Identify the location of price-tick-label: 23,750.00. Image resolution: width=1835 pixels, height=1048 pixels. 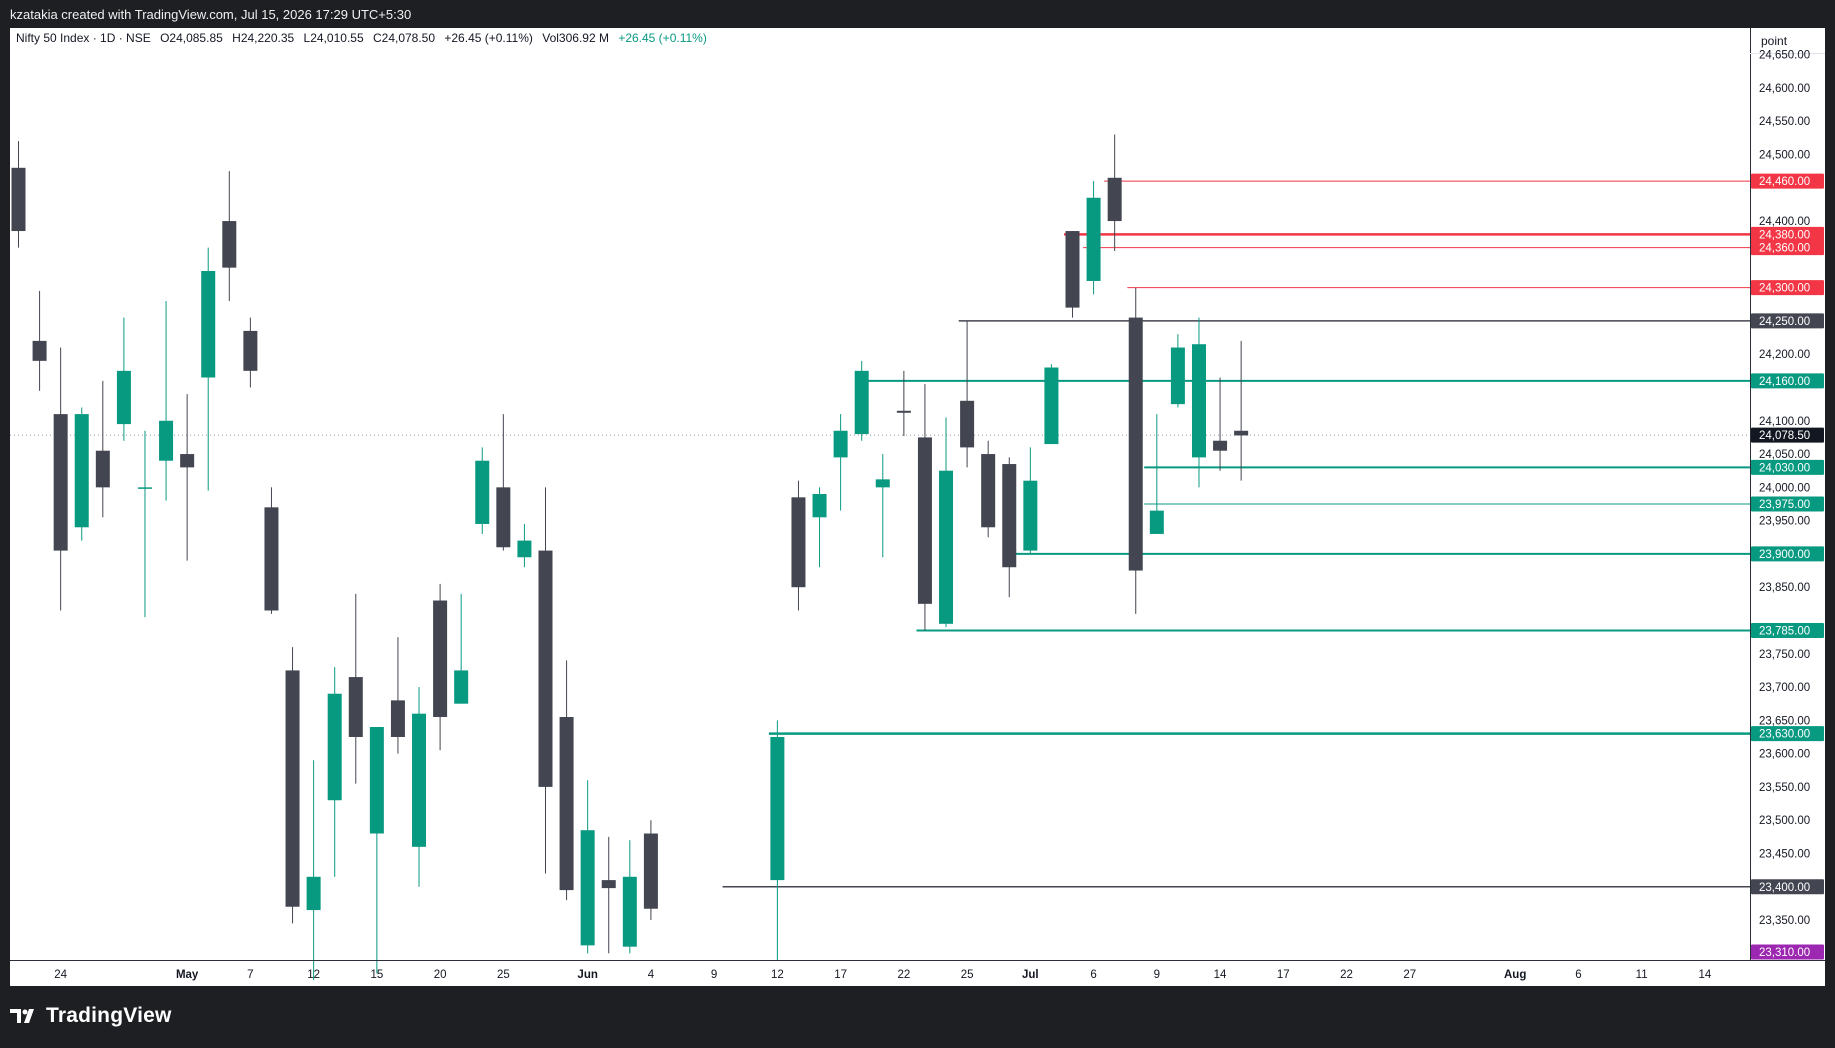
(1784, 655).